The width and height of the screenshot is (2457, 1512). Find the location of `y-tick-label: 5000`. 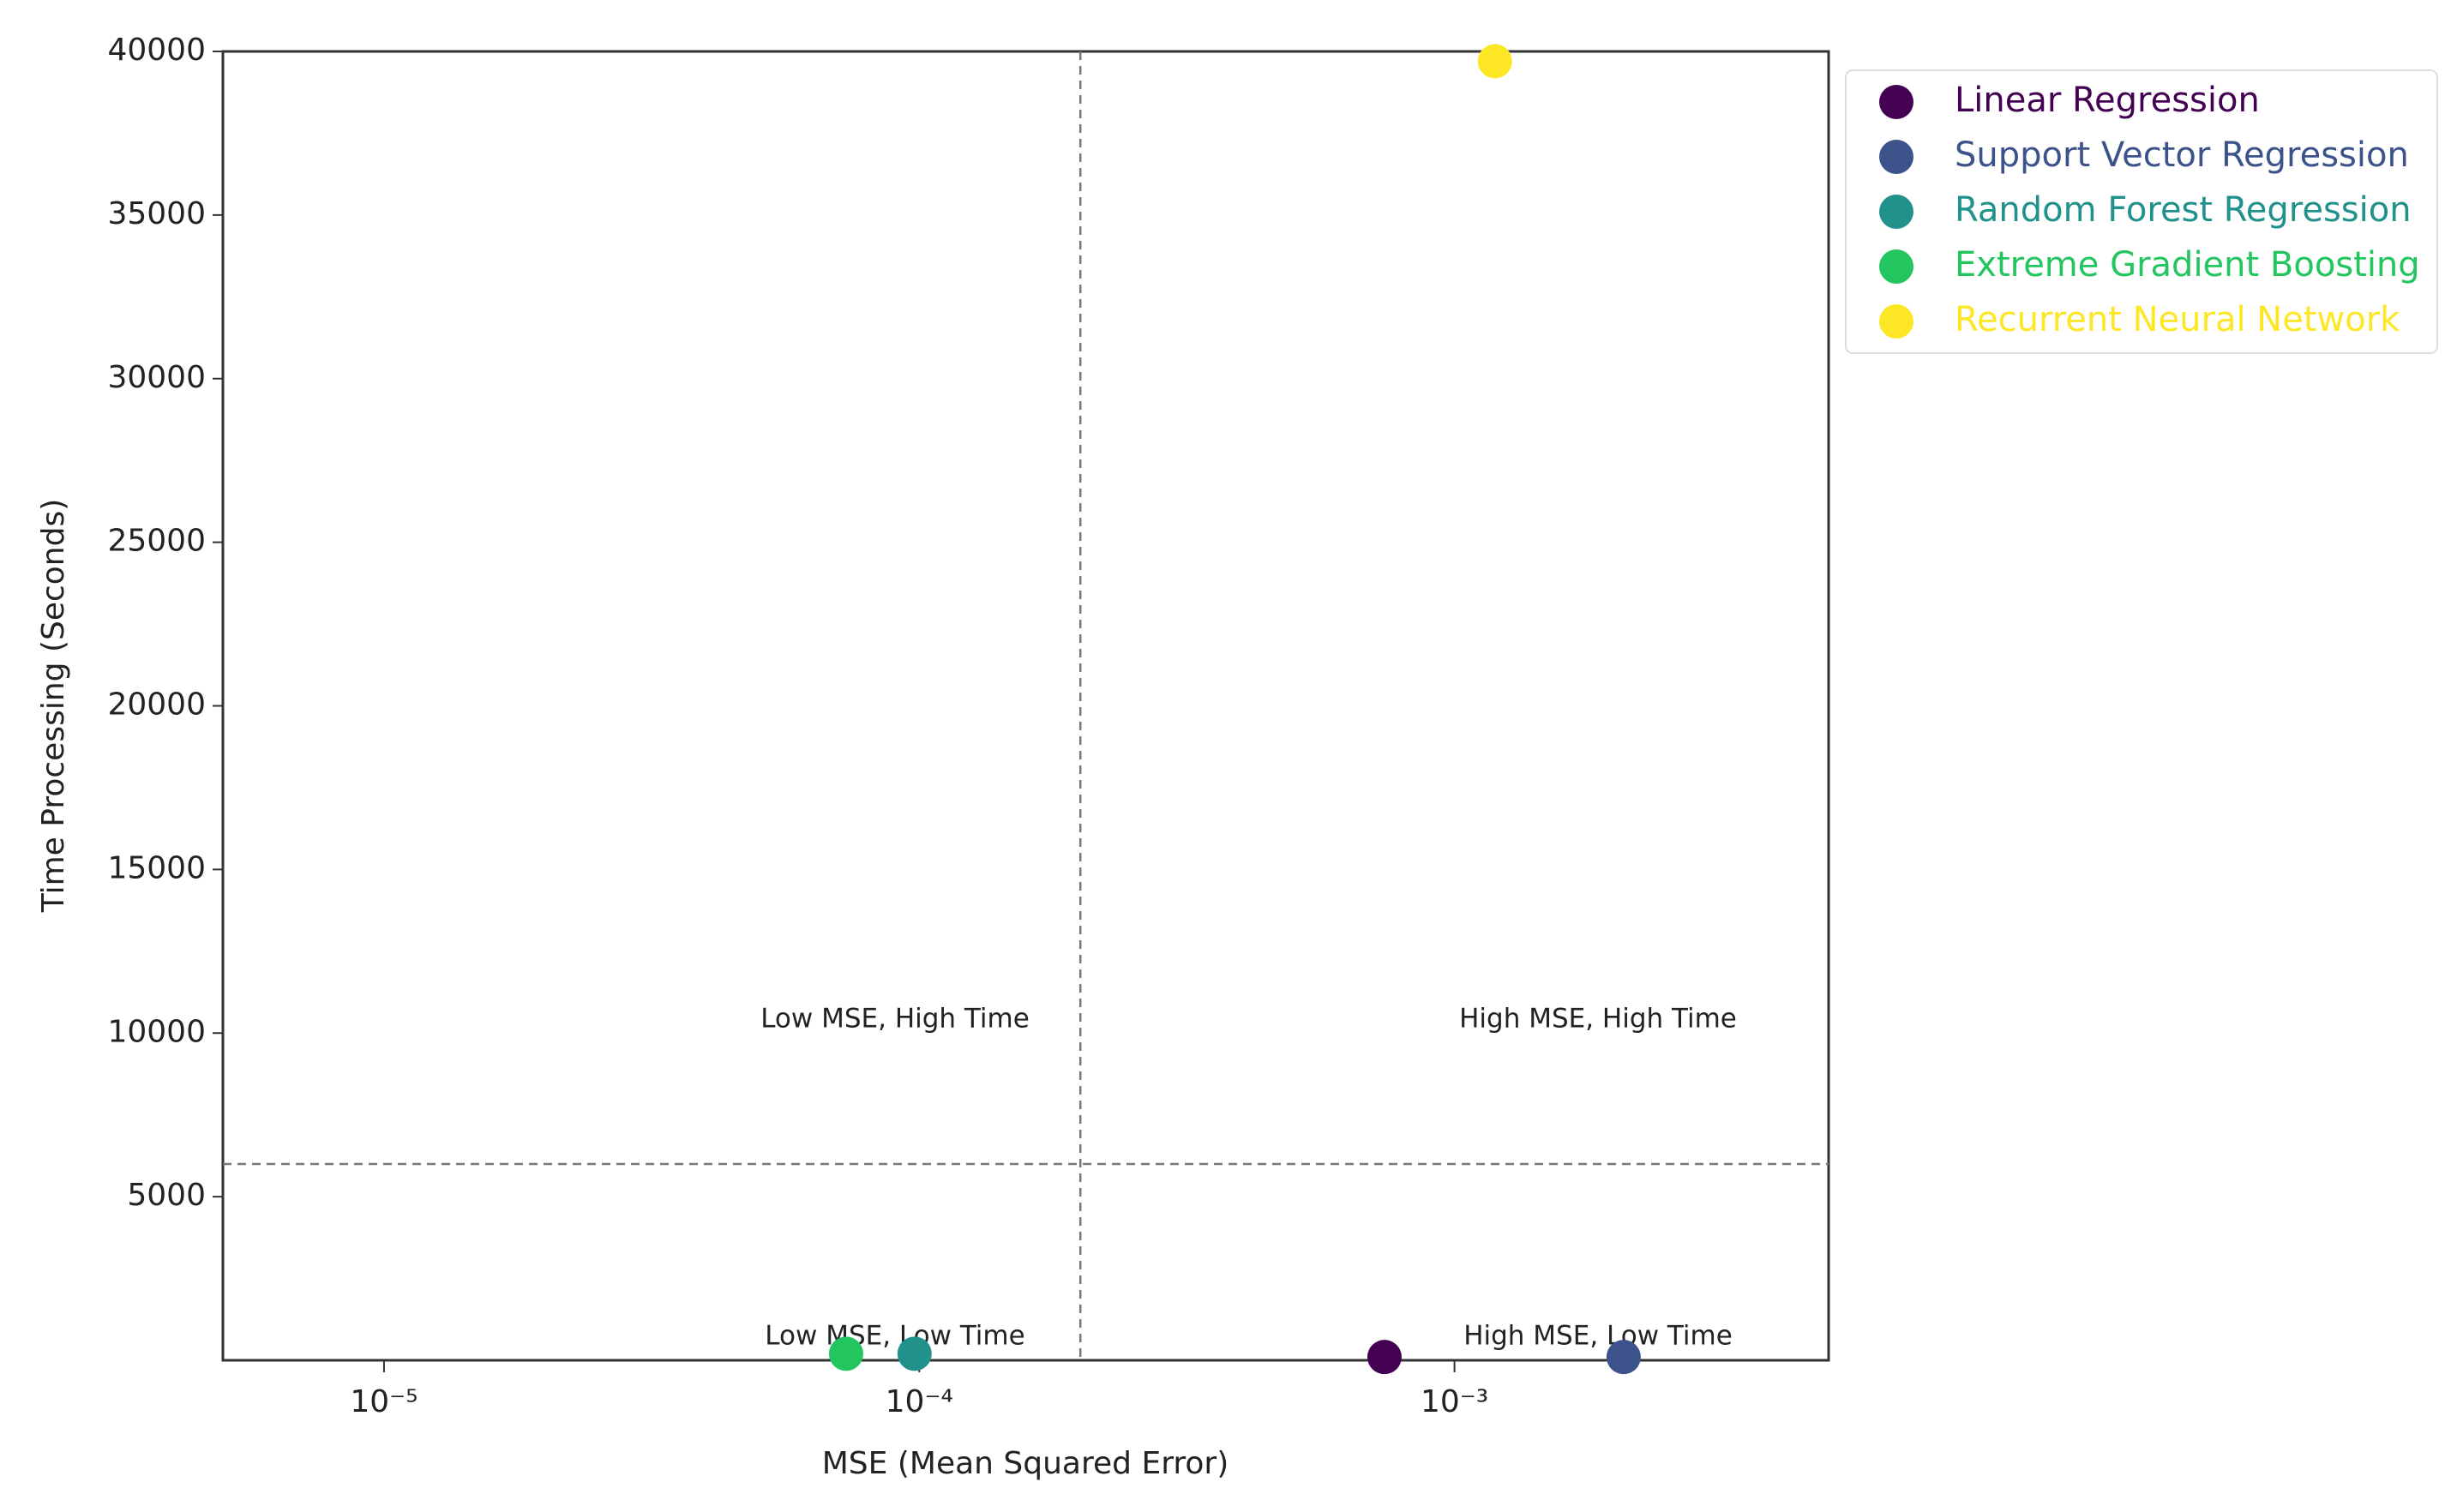

y-tick-label: 5000 is located at coordinates (166, 1195).